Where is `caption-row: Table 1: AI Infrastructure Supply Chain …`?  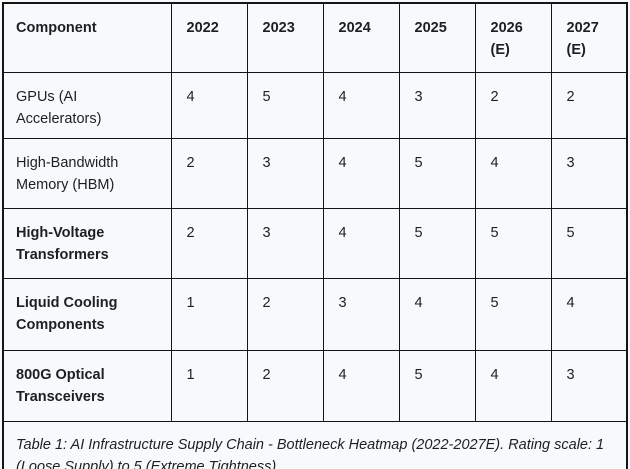
caption-row: Table 1: AI Infrastructure Supply Chain … is located at coordinates (315, 444).